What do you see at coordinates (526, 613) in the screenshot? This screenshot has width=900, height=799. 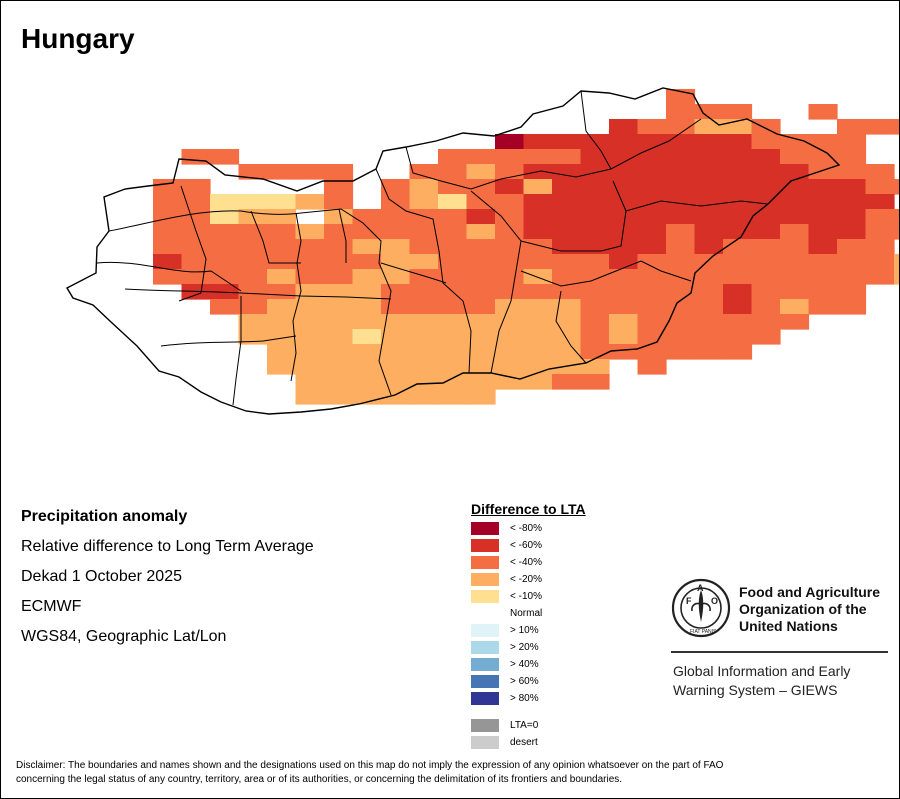 I see `legend-label: Normal` at bounding box center [526, 613].